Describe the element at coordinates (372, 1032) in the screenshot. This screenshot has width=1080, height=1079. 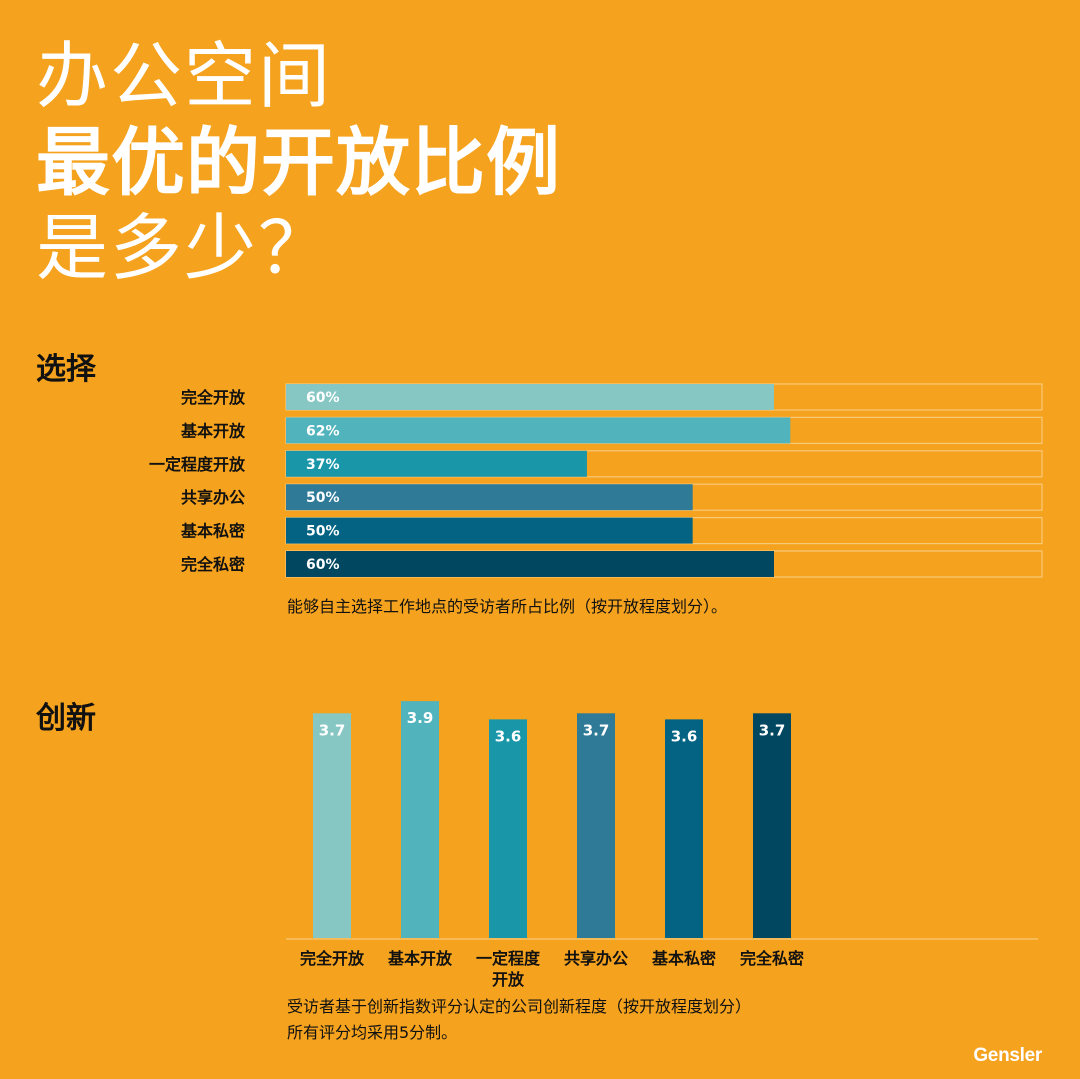
I see `innovation-caption-line-2: 所有评分均采用5分制。` at that location.